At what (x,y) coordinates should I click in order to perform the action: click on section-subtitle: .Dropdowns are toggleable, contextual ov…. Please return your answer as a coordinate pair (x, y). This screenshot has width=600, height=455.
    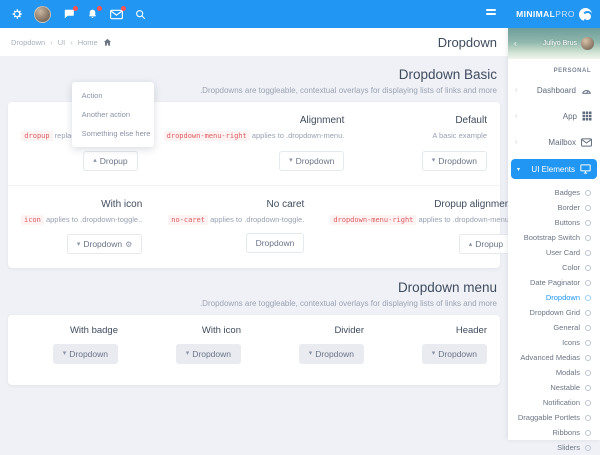
    Looking at the image, I should click on (348, 303).